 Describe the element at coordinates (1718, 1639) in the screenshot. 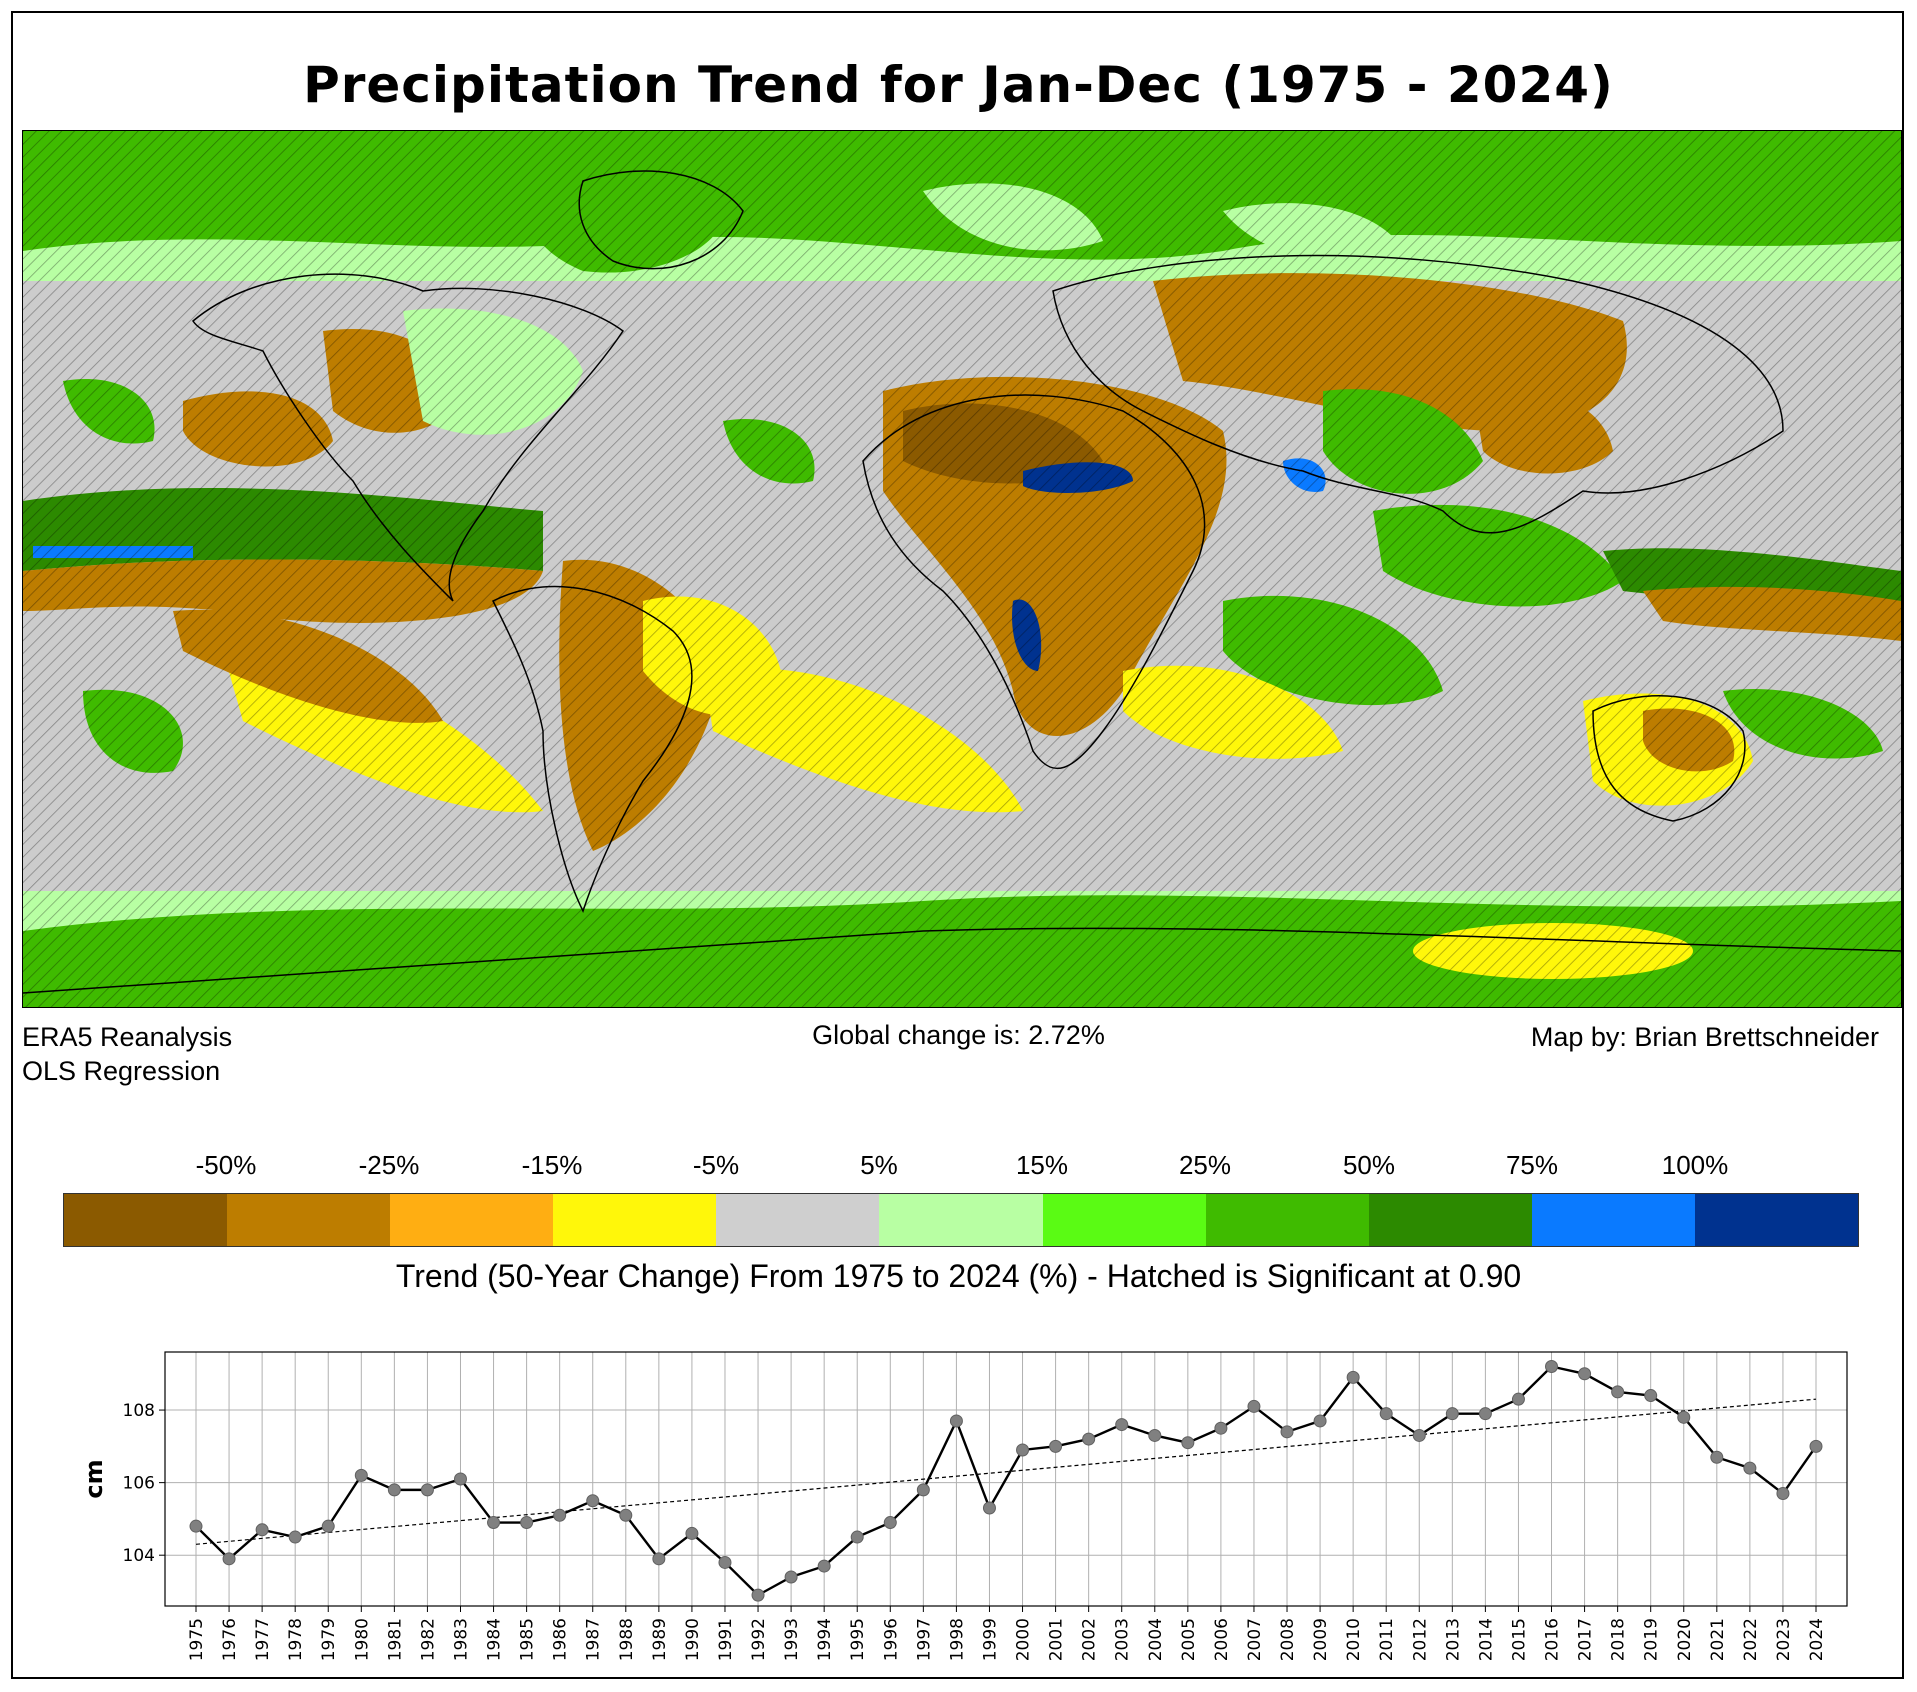

I see `x-tick-label: 2021` at that location.